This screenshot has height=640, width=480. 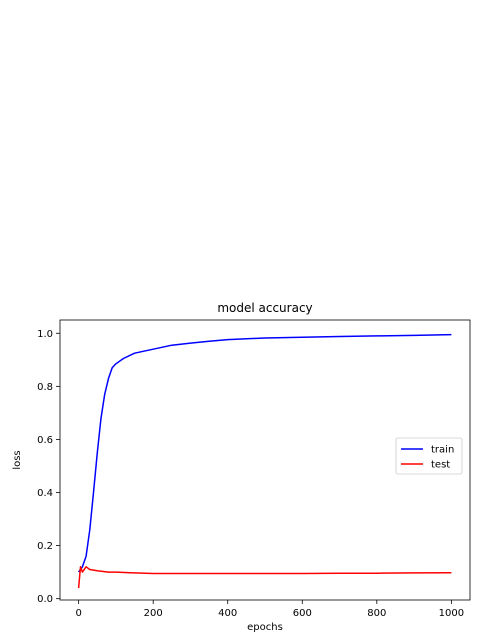 What do you see at coordinates (264, 577) in the screenshot?
I see `series-line-test` at bounding box center [264, 577].